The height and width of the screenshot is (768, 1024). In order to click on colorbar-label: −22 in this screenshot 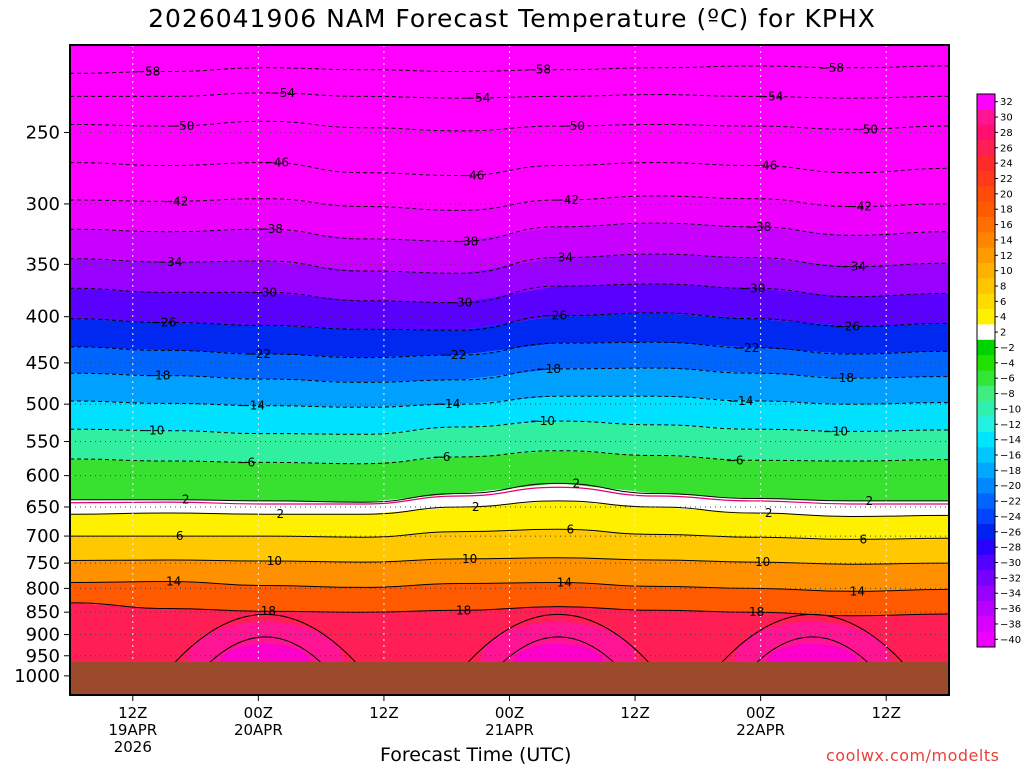, I will do `click(1010, 502)`.